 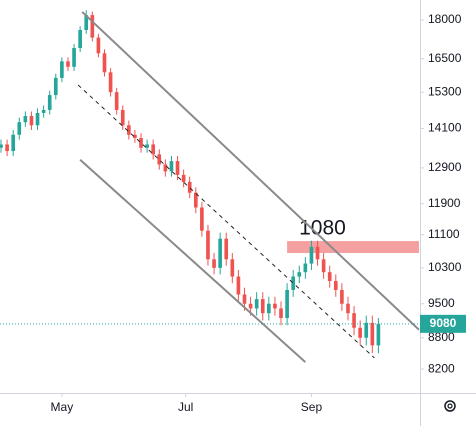 I want to click on last-price-box, so click(x=443, y=323).